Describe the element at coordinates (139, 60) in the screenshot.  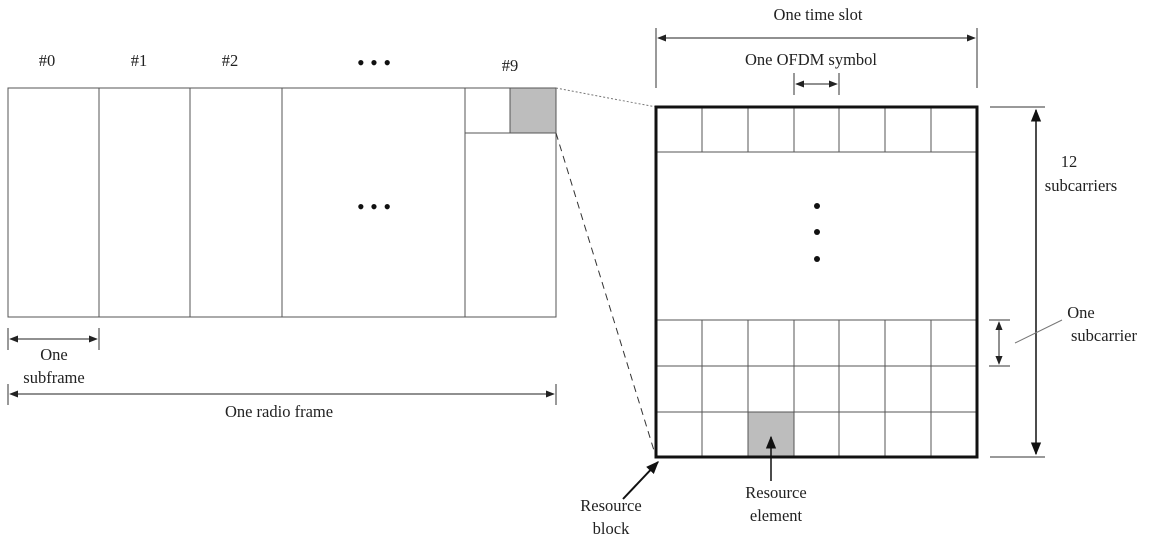
I see `subframe-label-1: #1` at that location.